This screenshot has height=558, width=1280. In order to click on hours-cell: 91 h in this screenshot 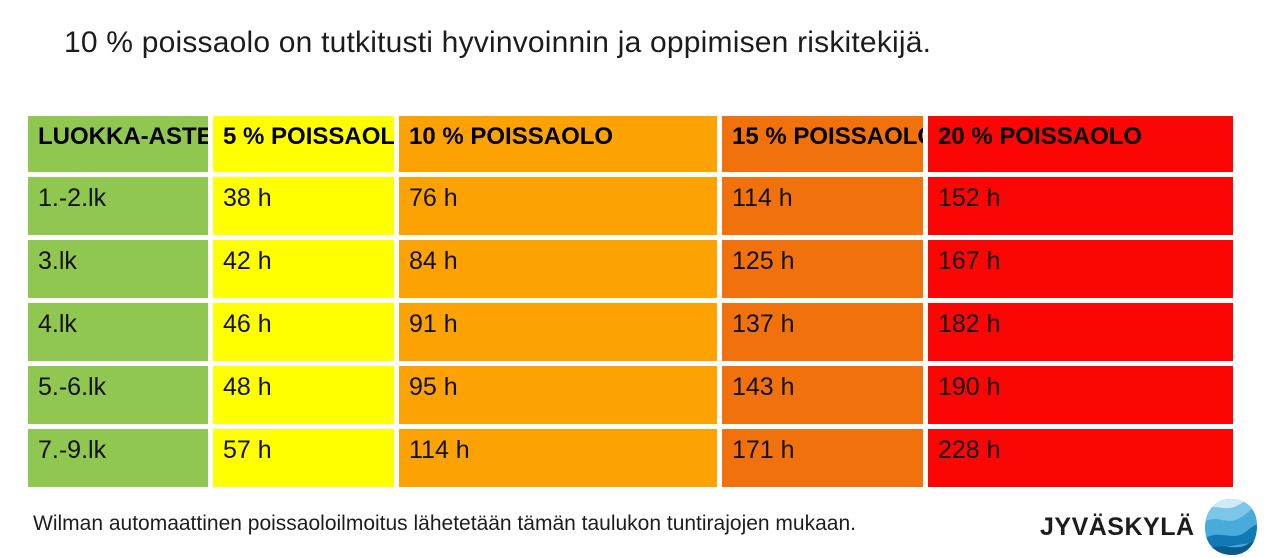, I will do `click(558, 332)`.